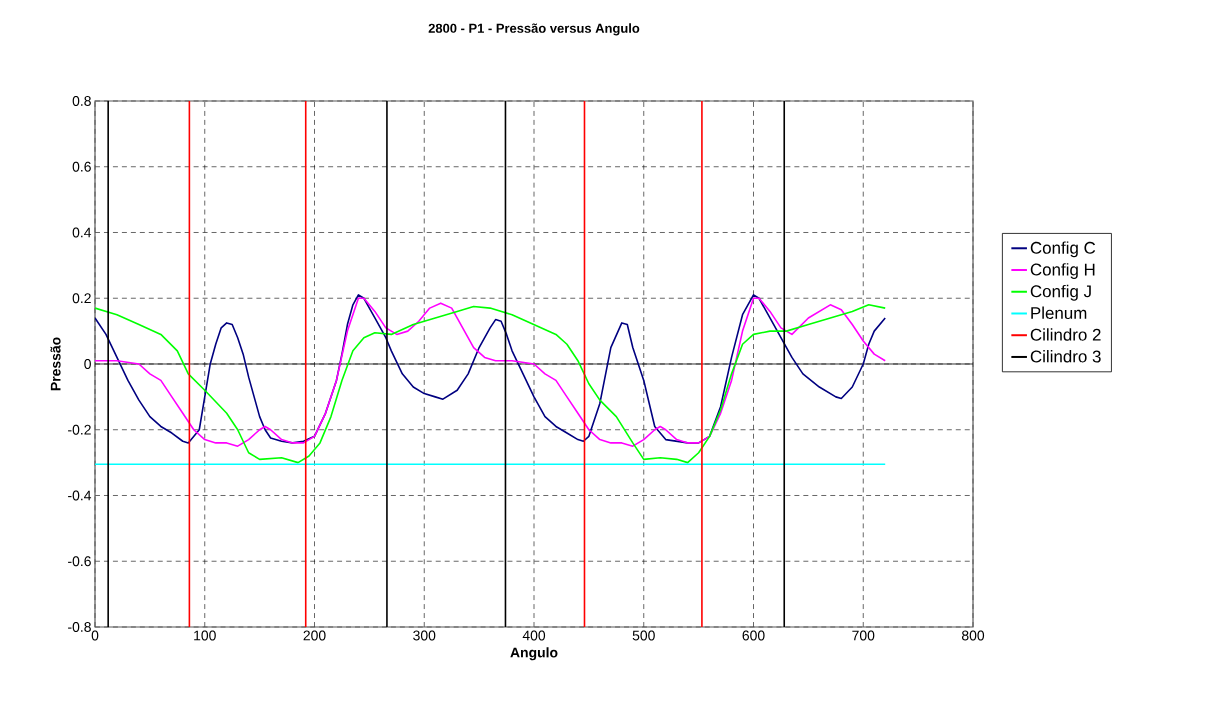 The width and height of the screenshot is (1210, 704). Describe the element at coordinates (753, 635) in the screenshot. I see `x-tick-label: 600` at that location.